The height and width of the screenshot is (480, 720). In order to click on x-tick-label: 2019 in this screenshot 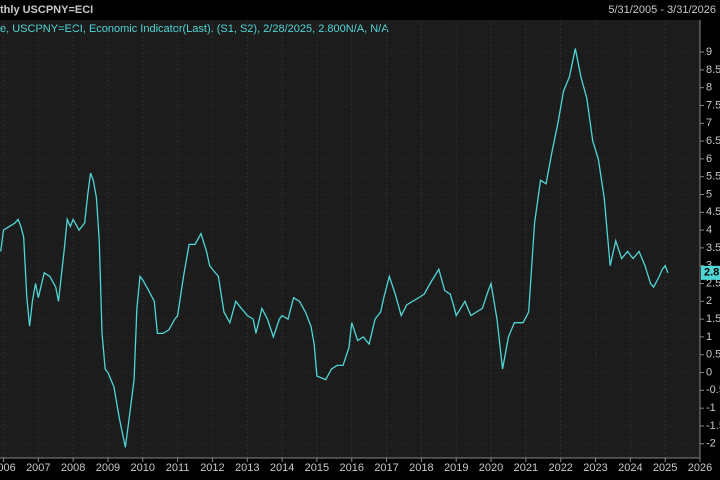, I will do `click(456, 468)`.